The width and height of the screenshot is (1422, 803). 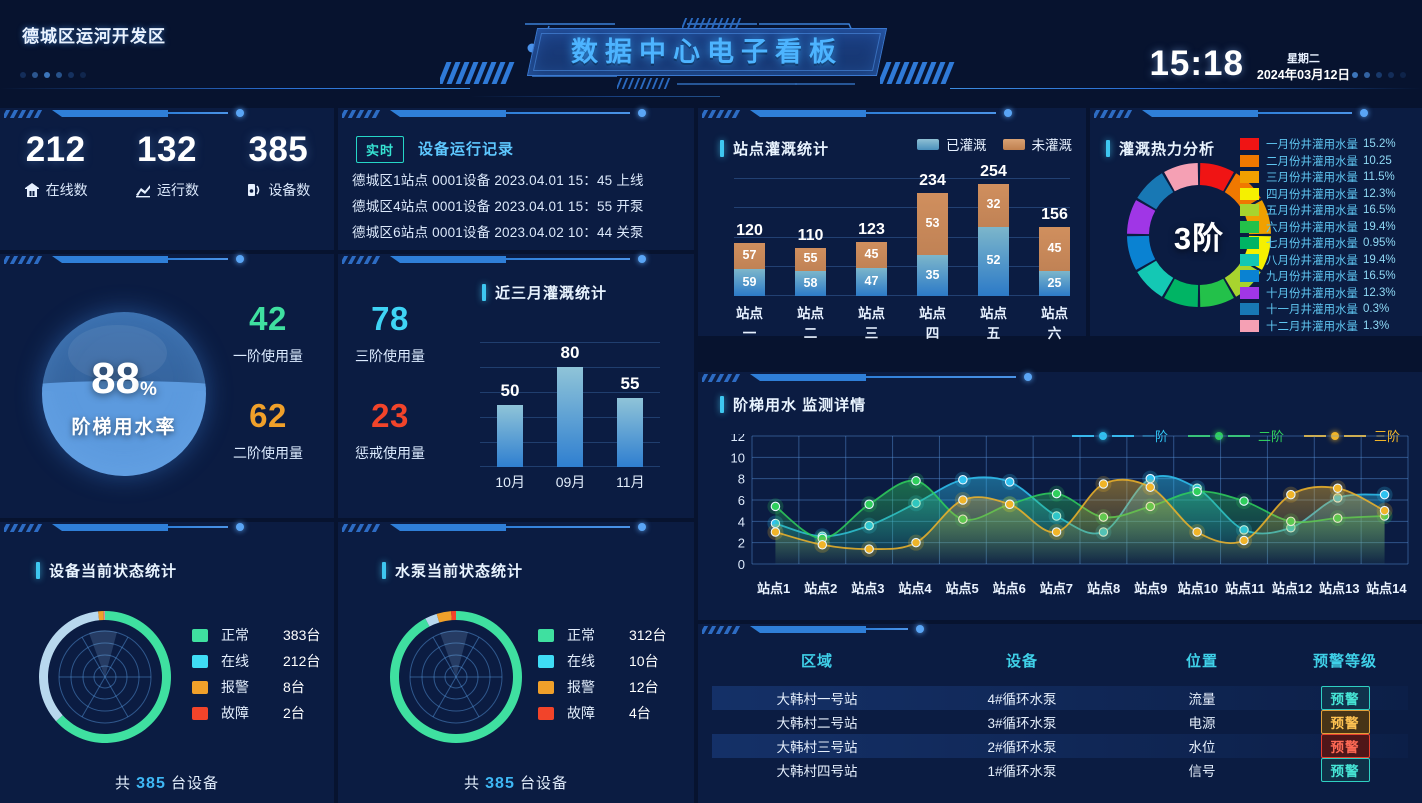 What do you see at coordinates (113, 571) in the screenshot?
I see `device-status-title: 设备当前状态统计` at bounding box center [113, 571].